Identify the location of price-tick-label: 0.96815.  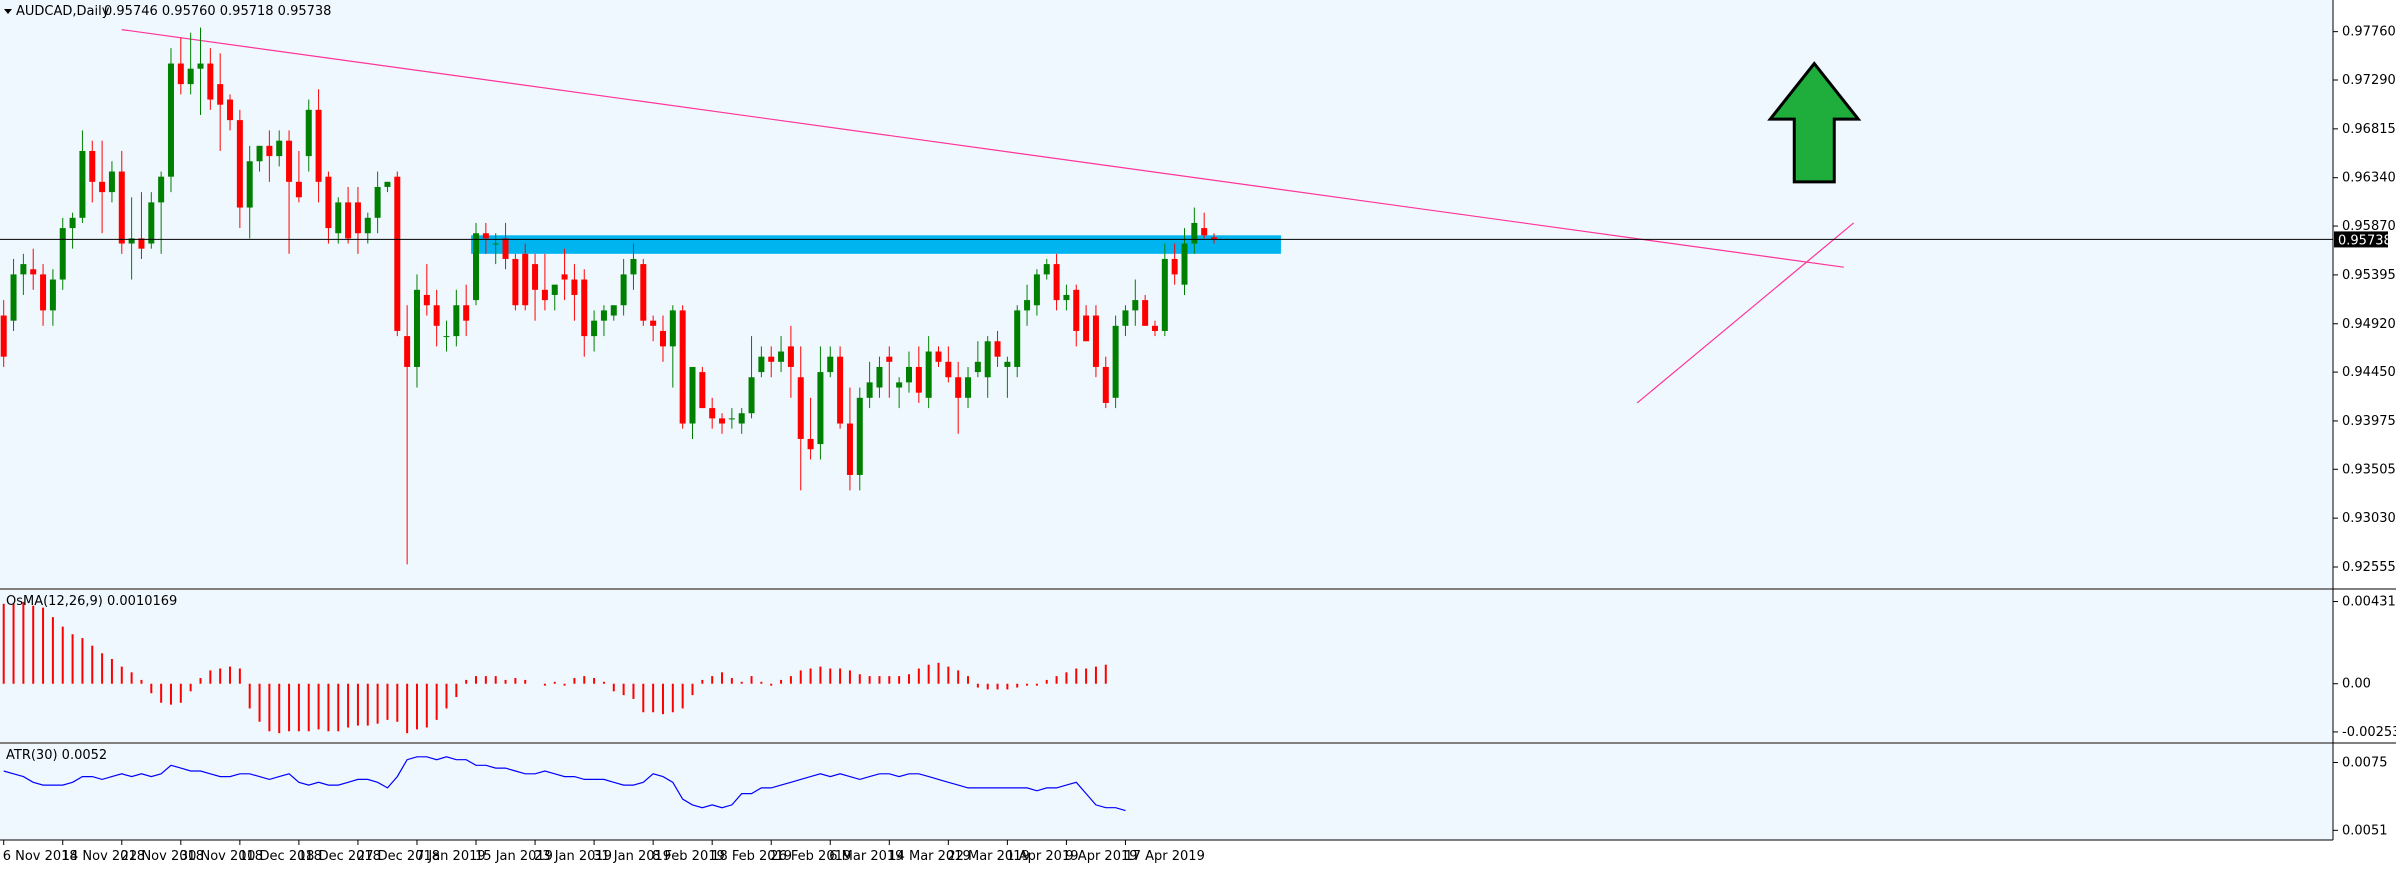
(2369, 129).